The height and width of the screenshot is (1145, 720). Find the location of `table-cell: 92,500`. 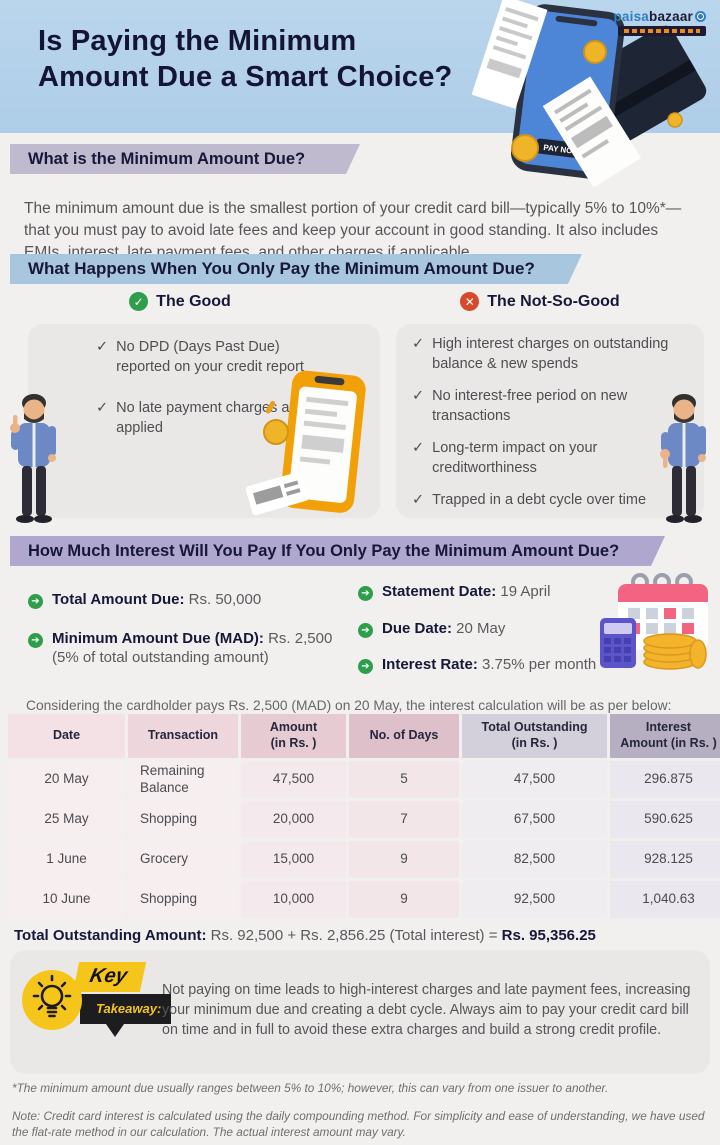

table-cell: 92,500 is located at coordinates (534, 899).